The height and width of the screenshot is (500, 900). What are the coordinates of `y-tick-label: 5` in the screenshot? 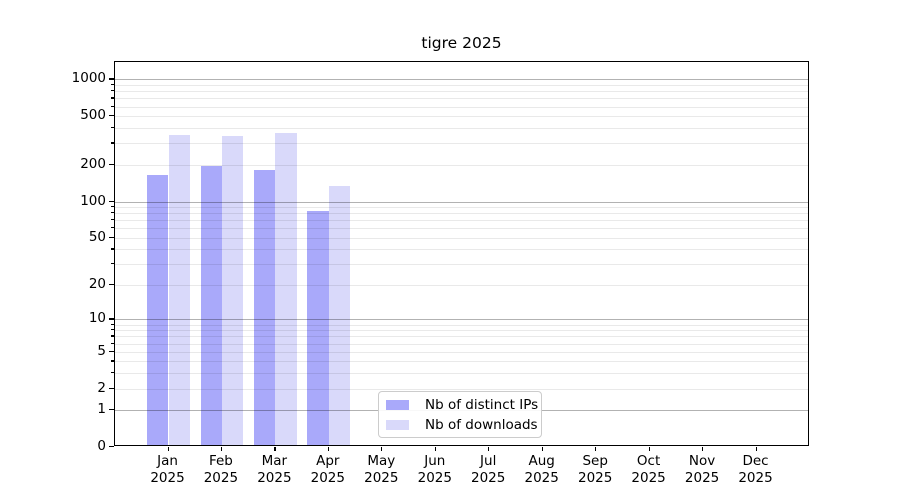 It's located at (101, 350).